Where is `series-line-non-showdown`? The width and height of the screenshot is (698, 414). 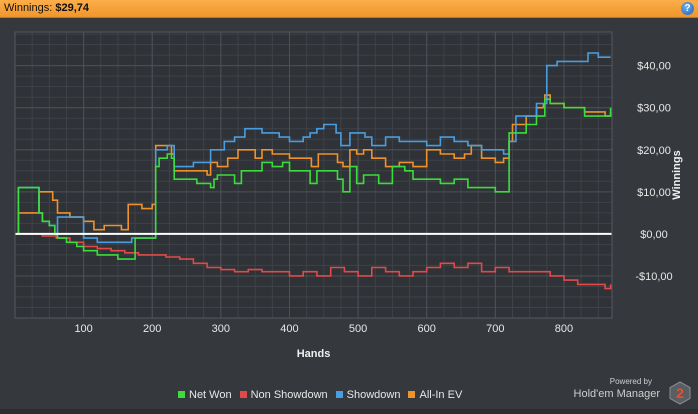 series-line-non-showdown is located at coordinates (313, 261).